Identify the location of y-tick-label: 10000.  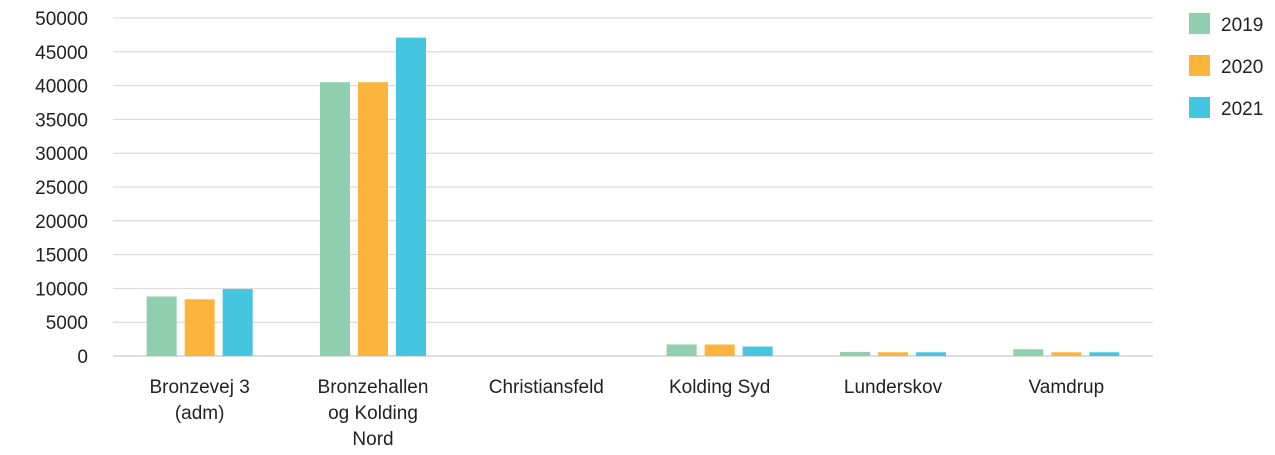
(61, 289).